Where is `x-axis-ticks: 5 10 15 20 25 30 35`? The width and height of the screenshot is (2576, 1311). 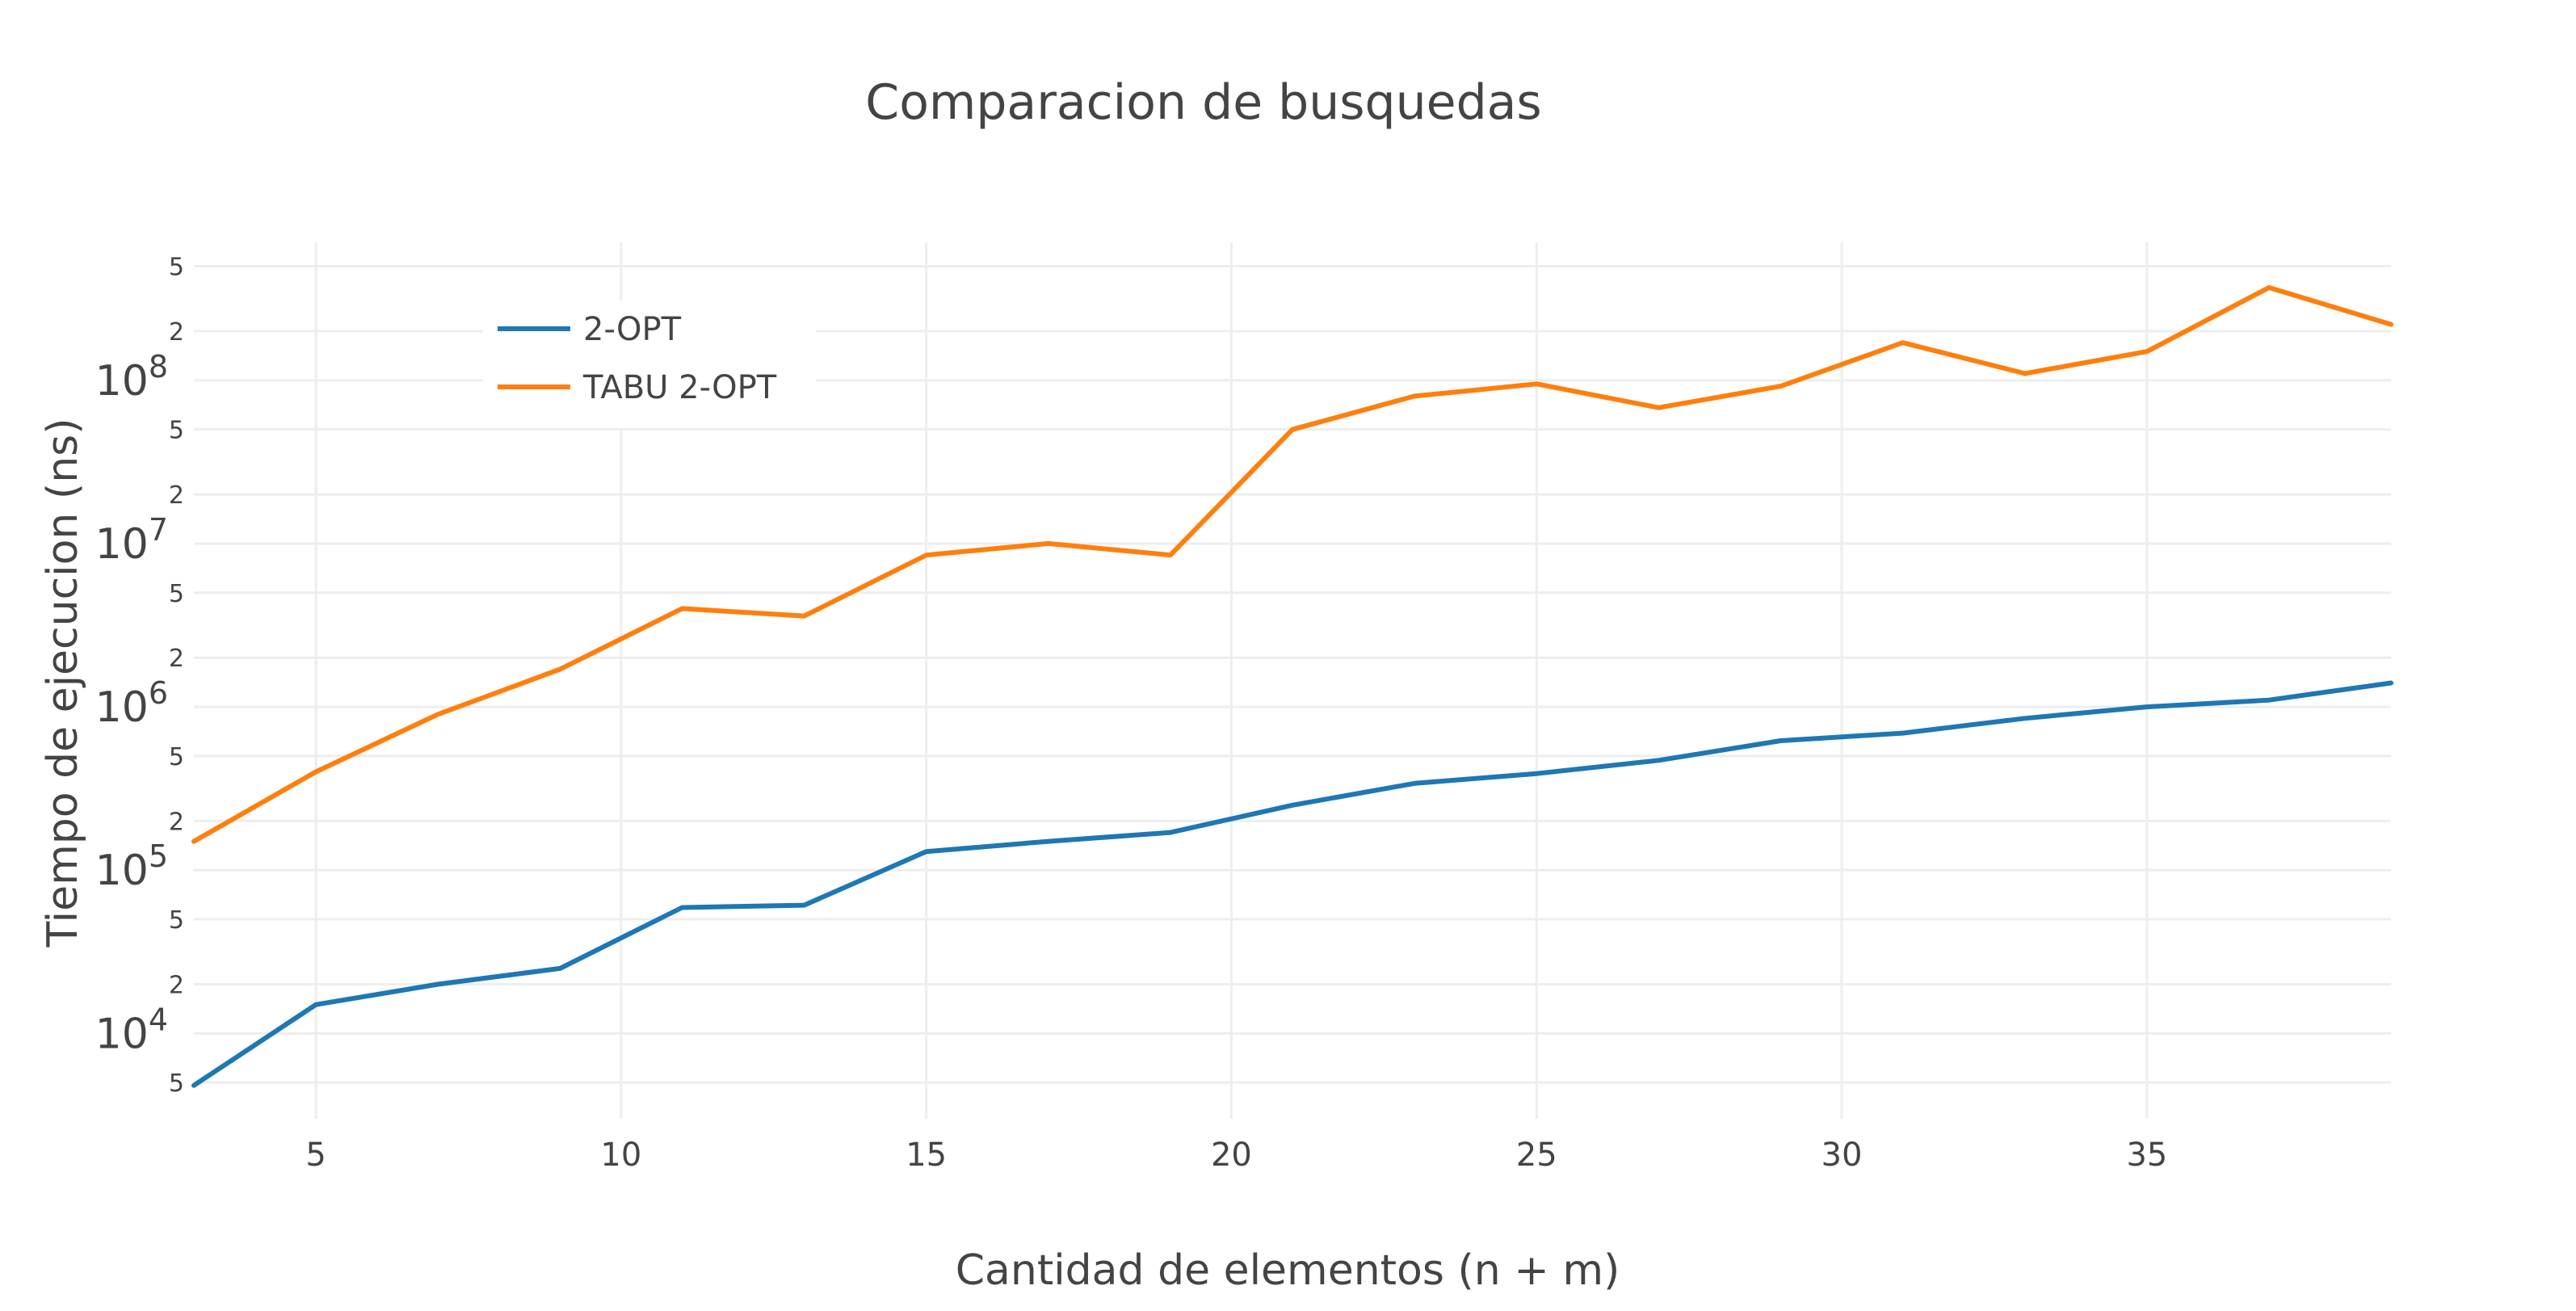 x-axis-ticks: 5 10 15 20 25 30 35 is located at coordinates (1236, 1155).